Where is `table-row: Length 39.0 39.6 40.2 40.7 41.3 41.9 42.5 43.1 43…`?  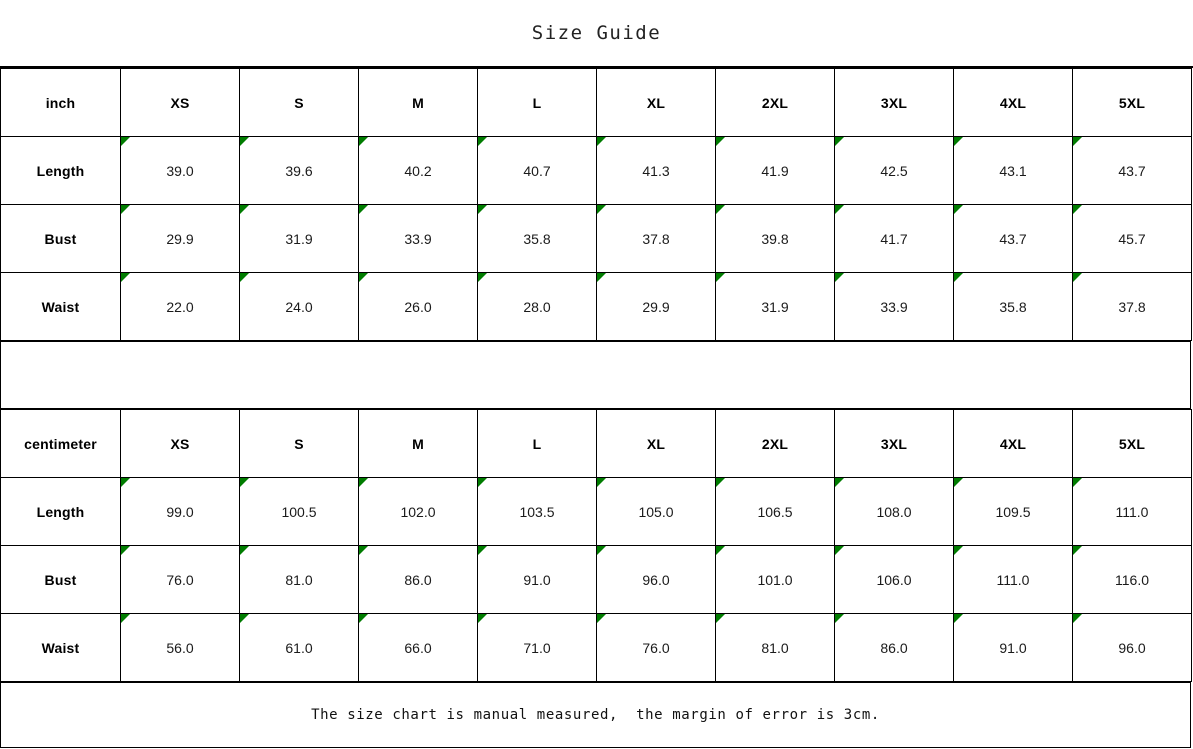 table-row: Length 39.0 39.6 40.2 40.7 41.3 41.9 42.5 43.1 43… is located at coordinates (596, 170).